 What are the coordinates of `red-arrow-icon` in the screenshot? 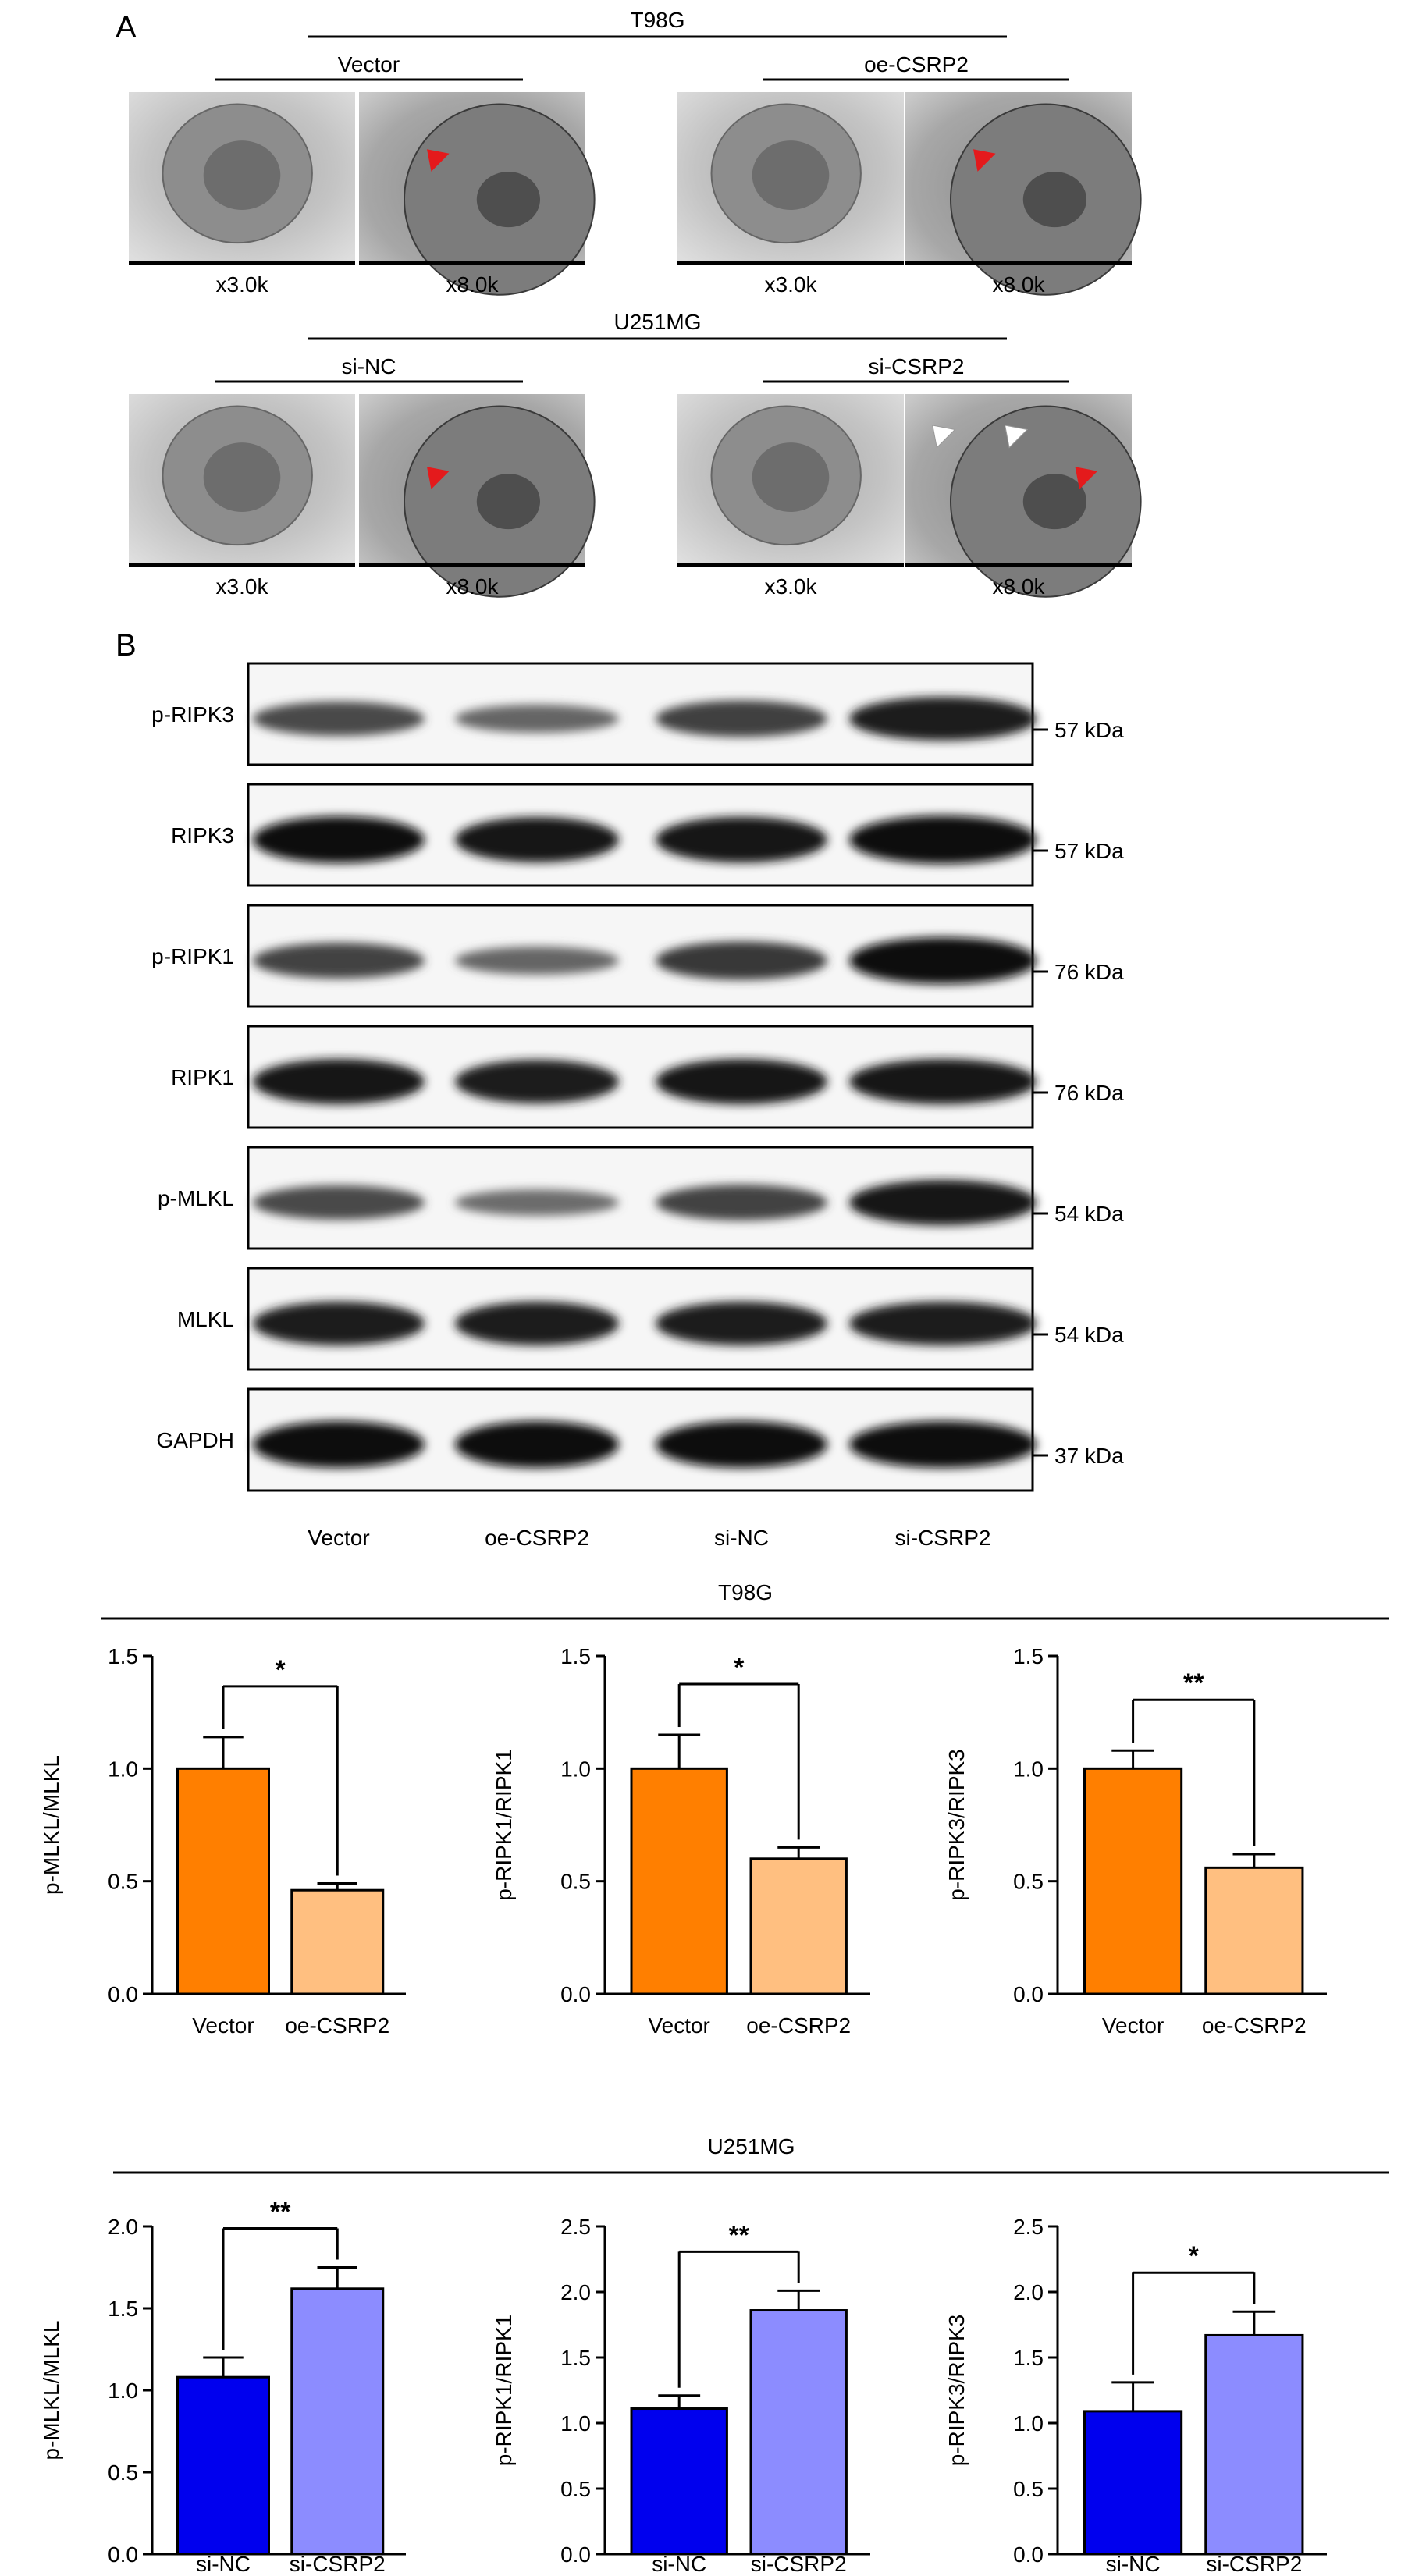 It's located at (1086, 478).